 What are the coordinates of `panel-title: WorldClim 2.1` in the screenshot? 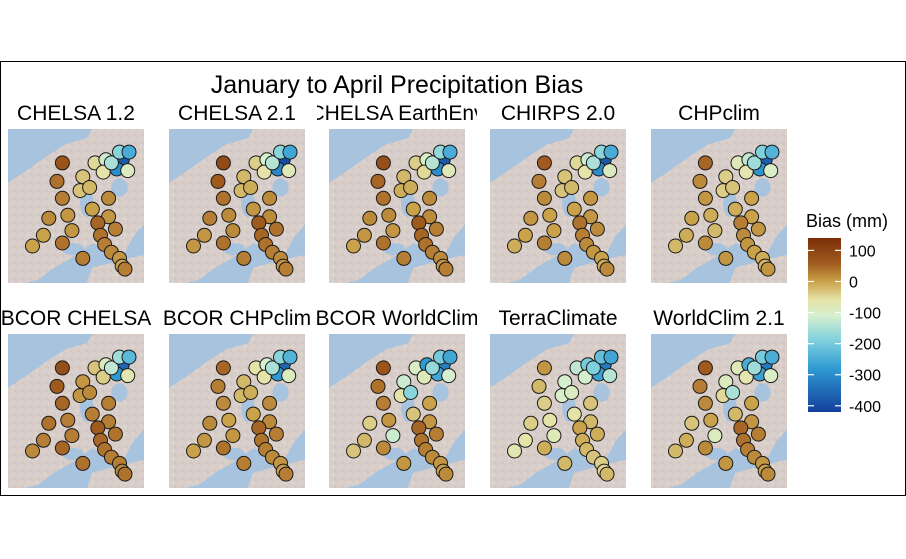 It's located at (718, 318).